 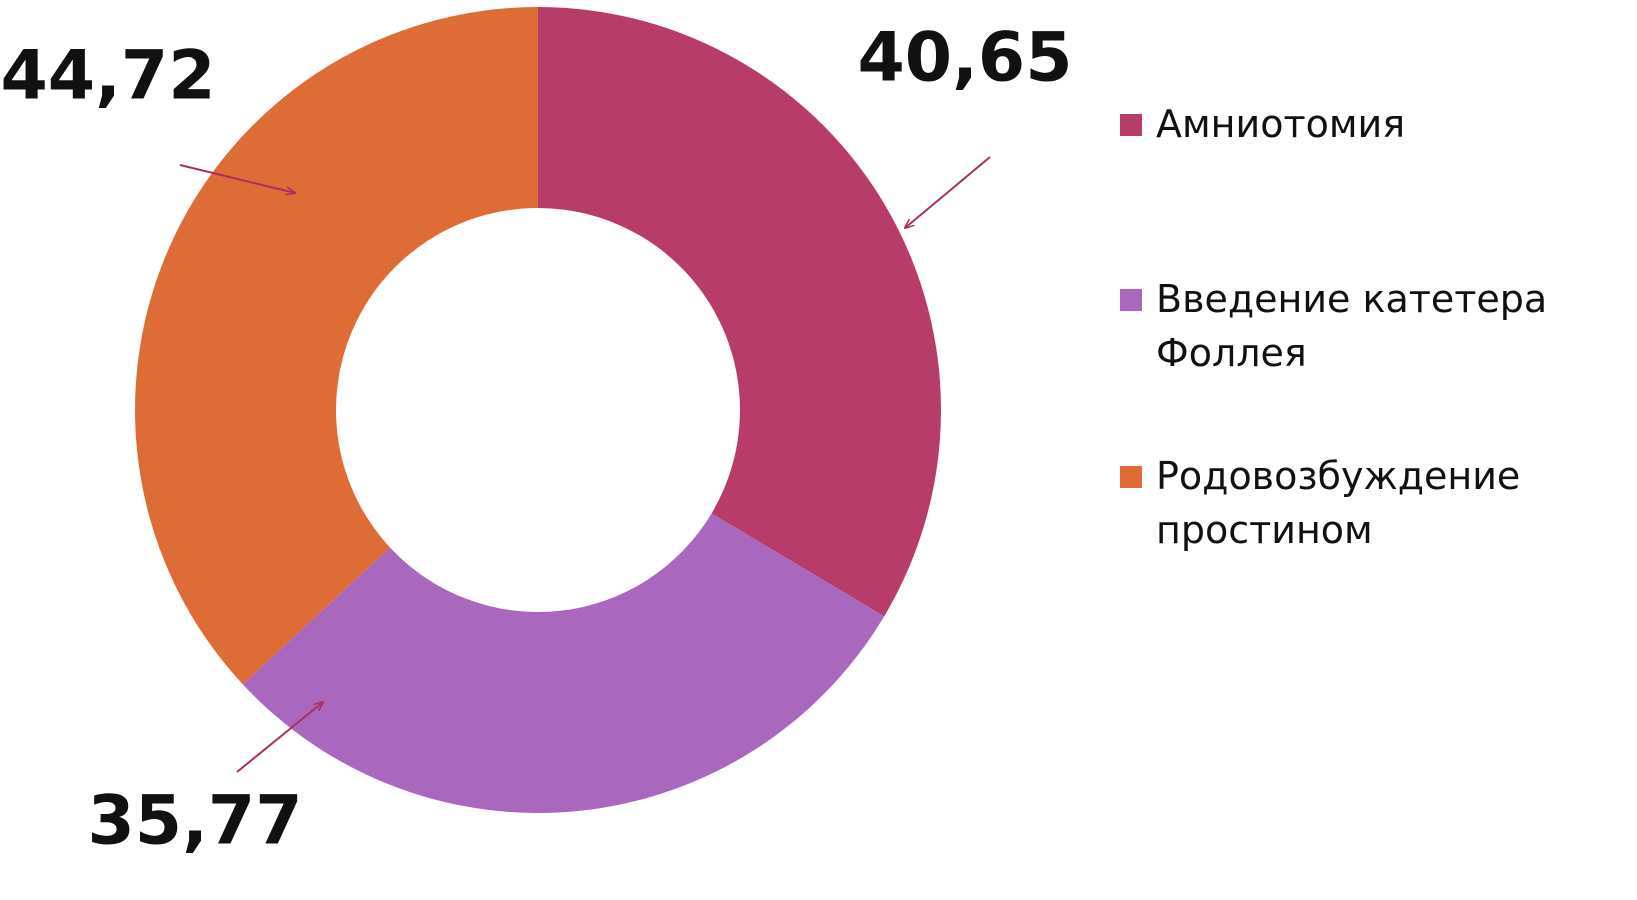 I want to click on legend-label: Введение катетера Фоллея, so click(x=1352, y=326).